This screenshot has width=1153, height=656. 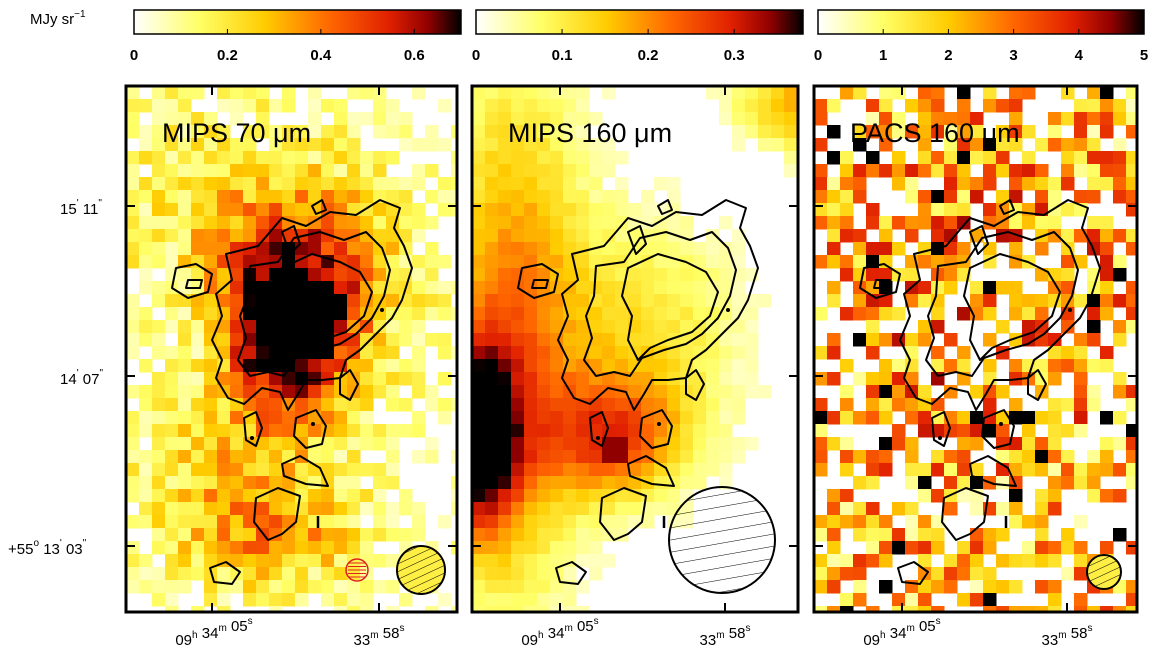 What do you see at coordinates (414, 55) in the screenshot?
I see `colorbar-tick-label: 0.6` at bounding box center [414, 55].